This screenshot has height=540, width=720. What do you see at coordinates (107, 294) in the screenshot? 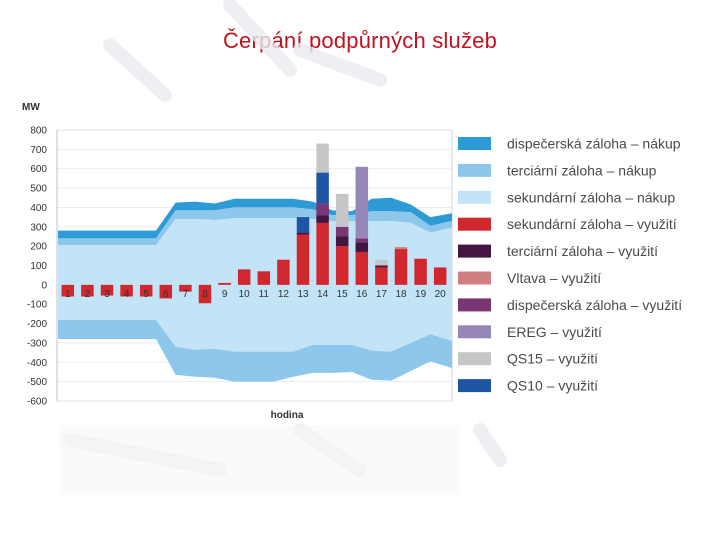
I see `x-tick-label: 3` at bounding box center [107, 294].